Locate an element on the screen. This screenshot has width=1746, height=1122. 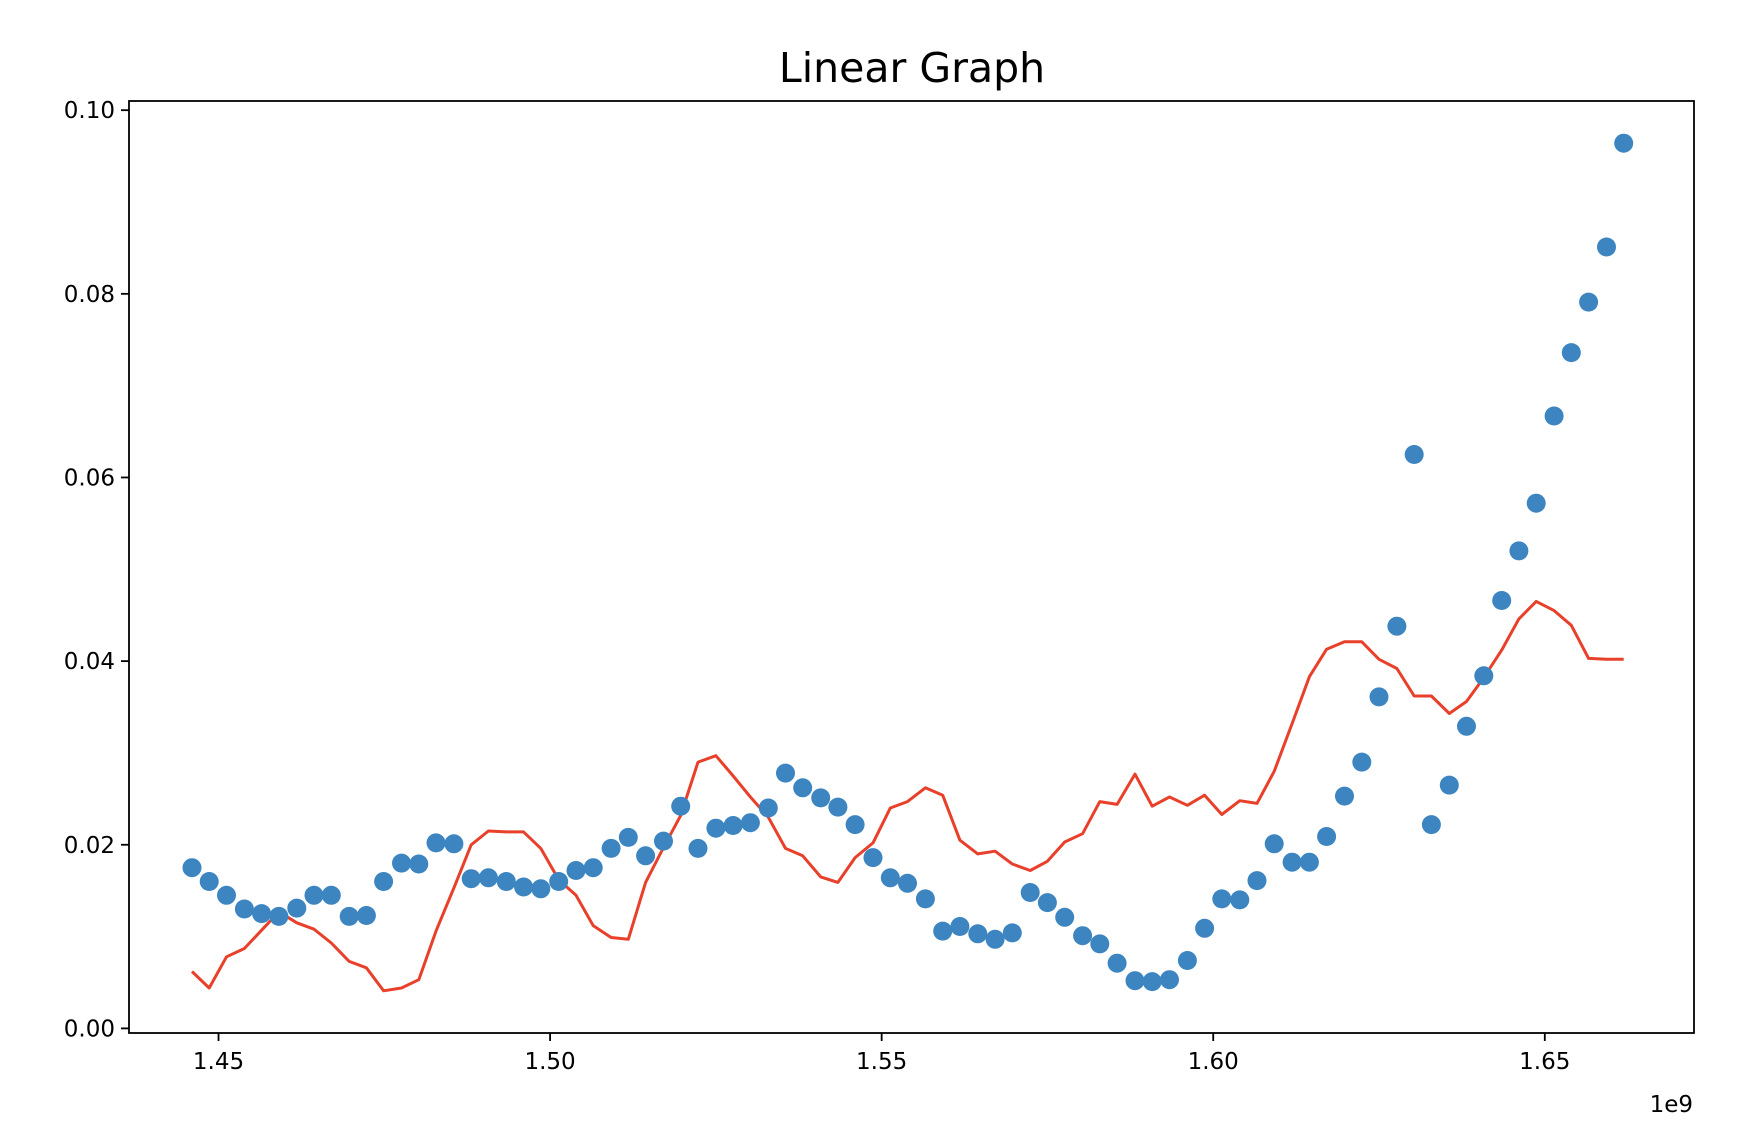
x-offset-label: 1e9 is located at coordinates (1671, 1105).